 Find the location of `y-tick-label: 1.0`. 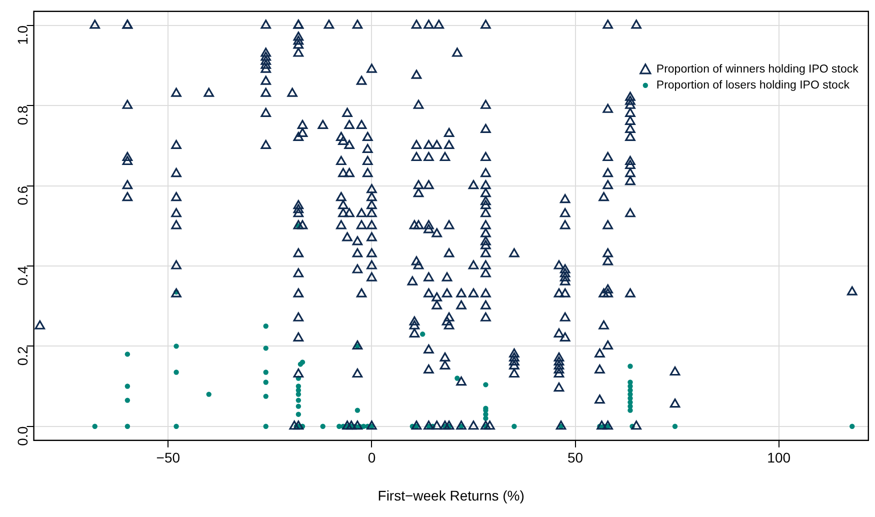

y-tick-label: 1.0 is located at coordinates (22, 35).